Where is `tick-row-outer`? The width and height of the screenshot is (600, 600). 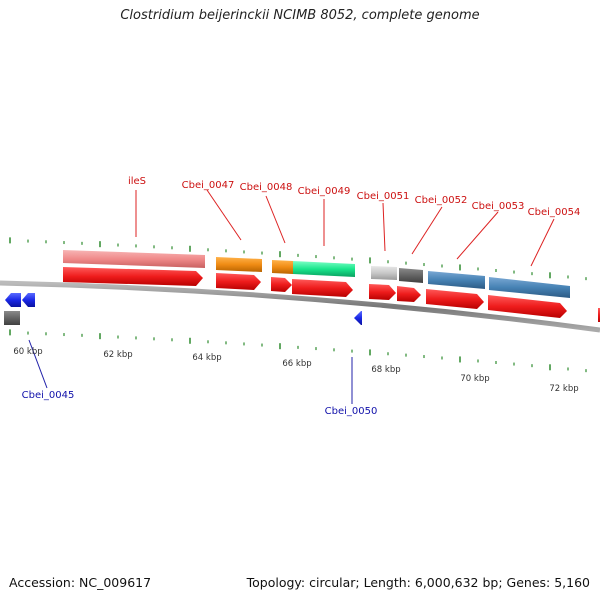 tick-row-outer is located at coordinates (298, 259).